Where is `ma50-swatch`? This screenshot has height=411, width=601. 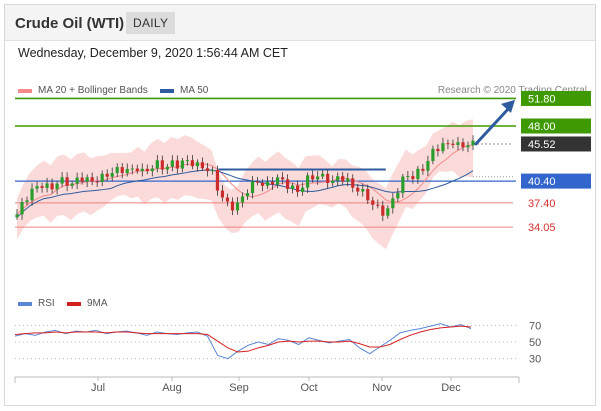
ma50-swatch is located at coordinates (167, 90).